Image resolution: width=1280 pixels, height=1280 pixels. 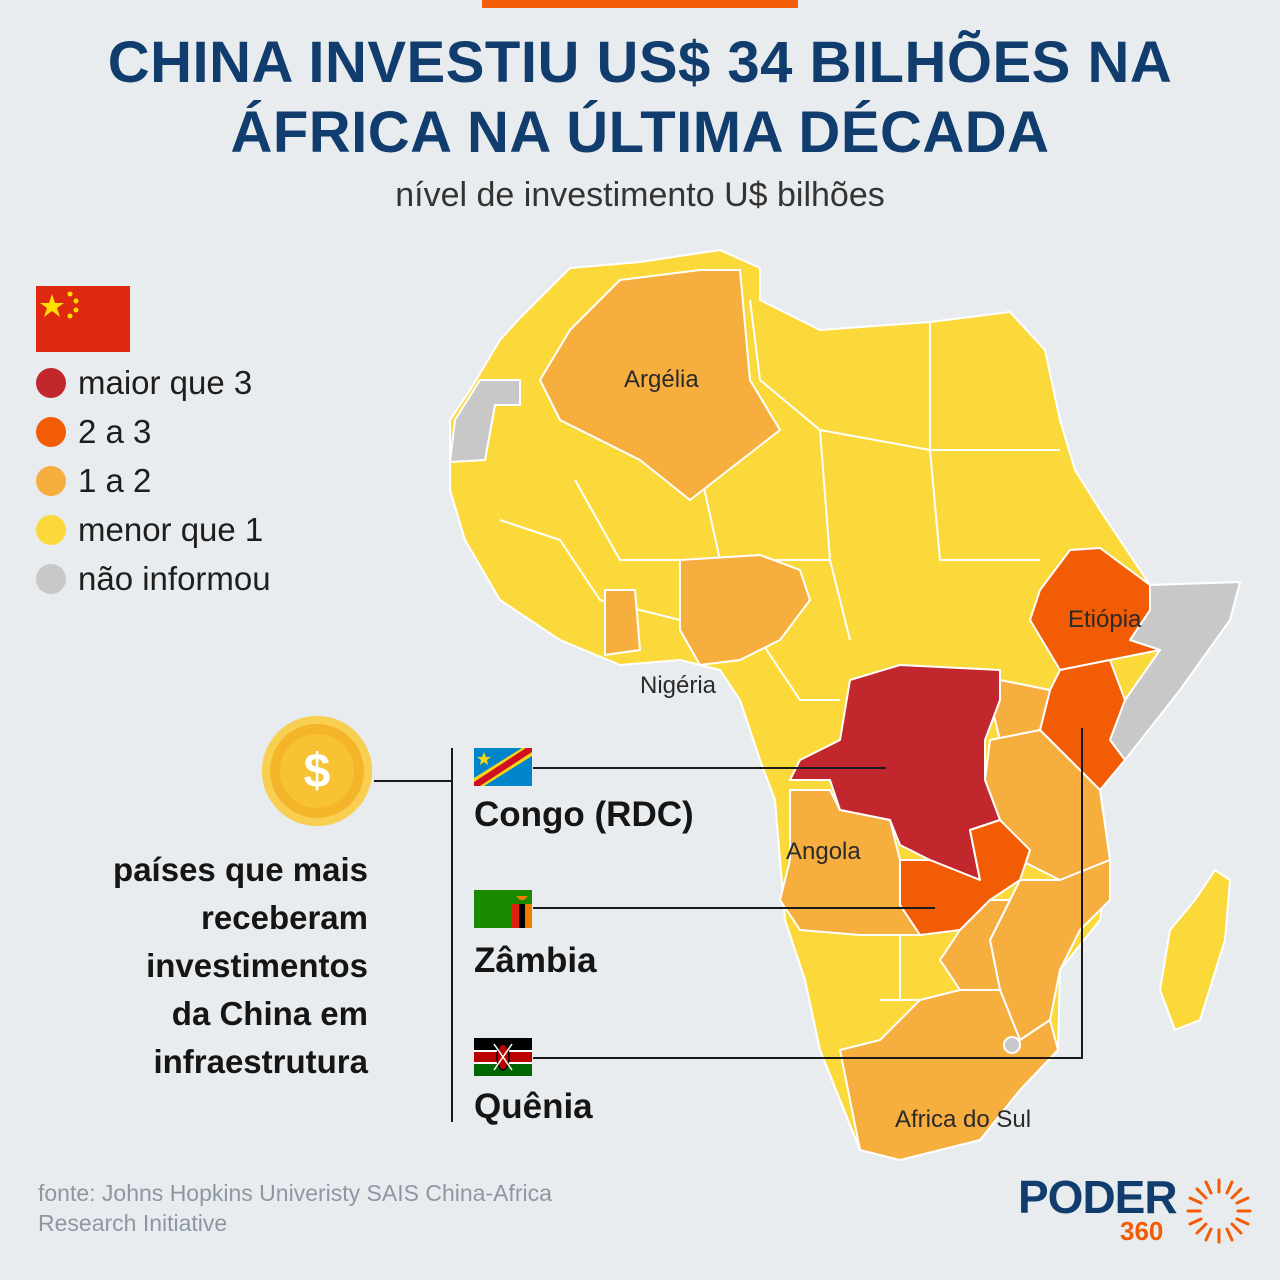 I want to click on country-kenya: Quênia, so click(x=533, y=1106).